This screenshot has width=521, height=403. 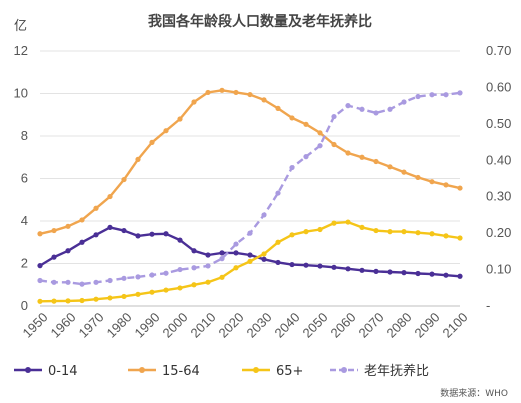 I want to click on y-right-tick-label: 0.50, so click(x=498, y=123).